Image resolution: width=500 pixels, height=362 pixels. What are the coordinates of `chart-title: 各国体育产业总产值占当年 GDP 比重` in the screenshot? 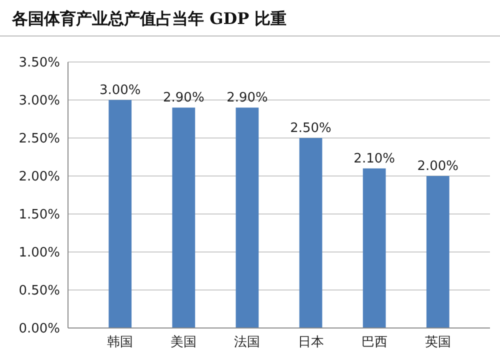 It's located at (149, 18).